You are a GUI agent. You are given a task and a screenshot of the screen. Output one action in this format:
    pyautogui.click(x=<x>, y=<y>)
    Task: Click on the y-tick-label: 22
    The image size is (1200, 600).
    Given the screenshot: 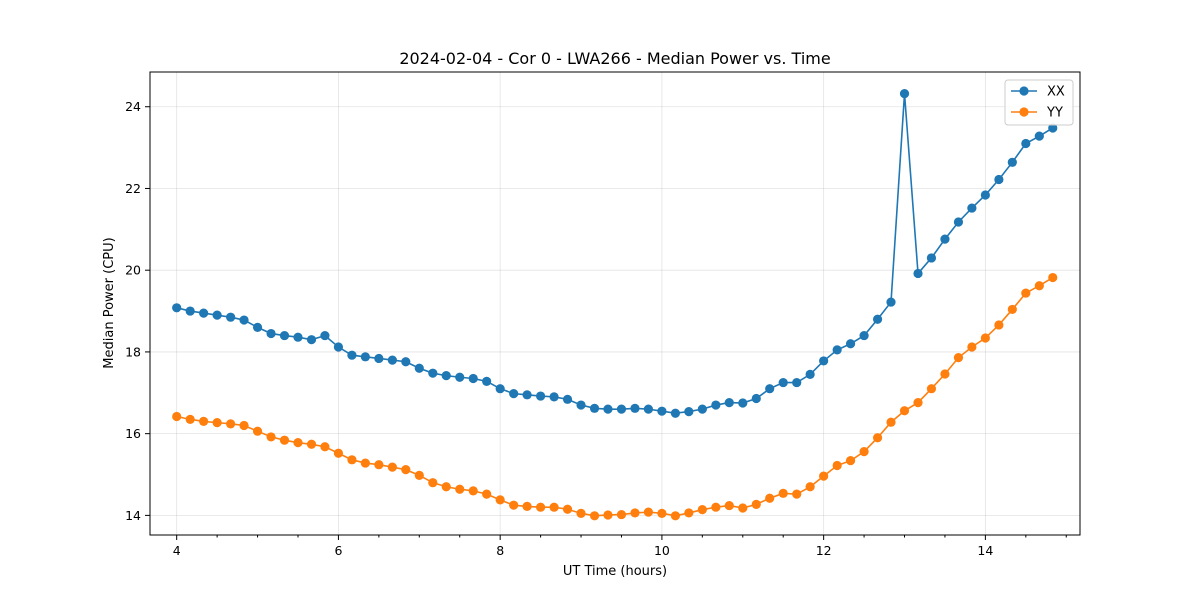 What is the action you would take?
    pyautogui.click(x=133, y=188)
    